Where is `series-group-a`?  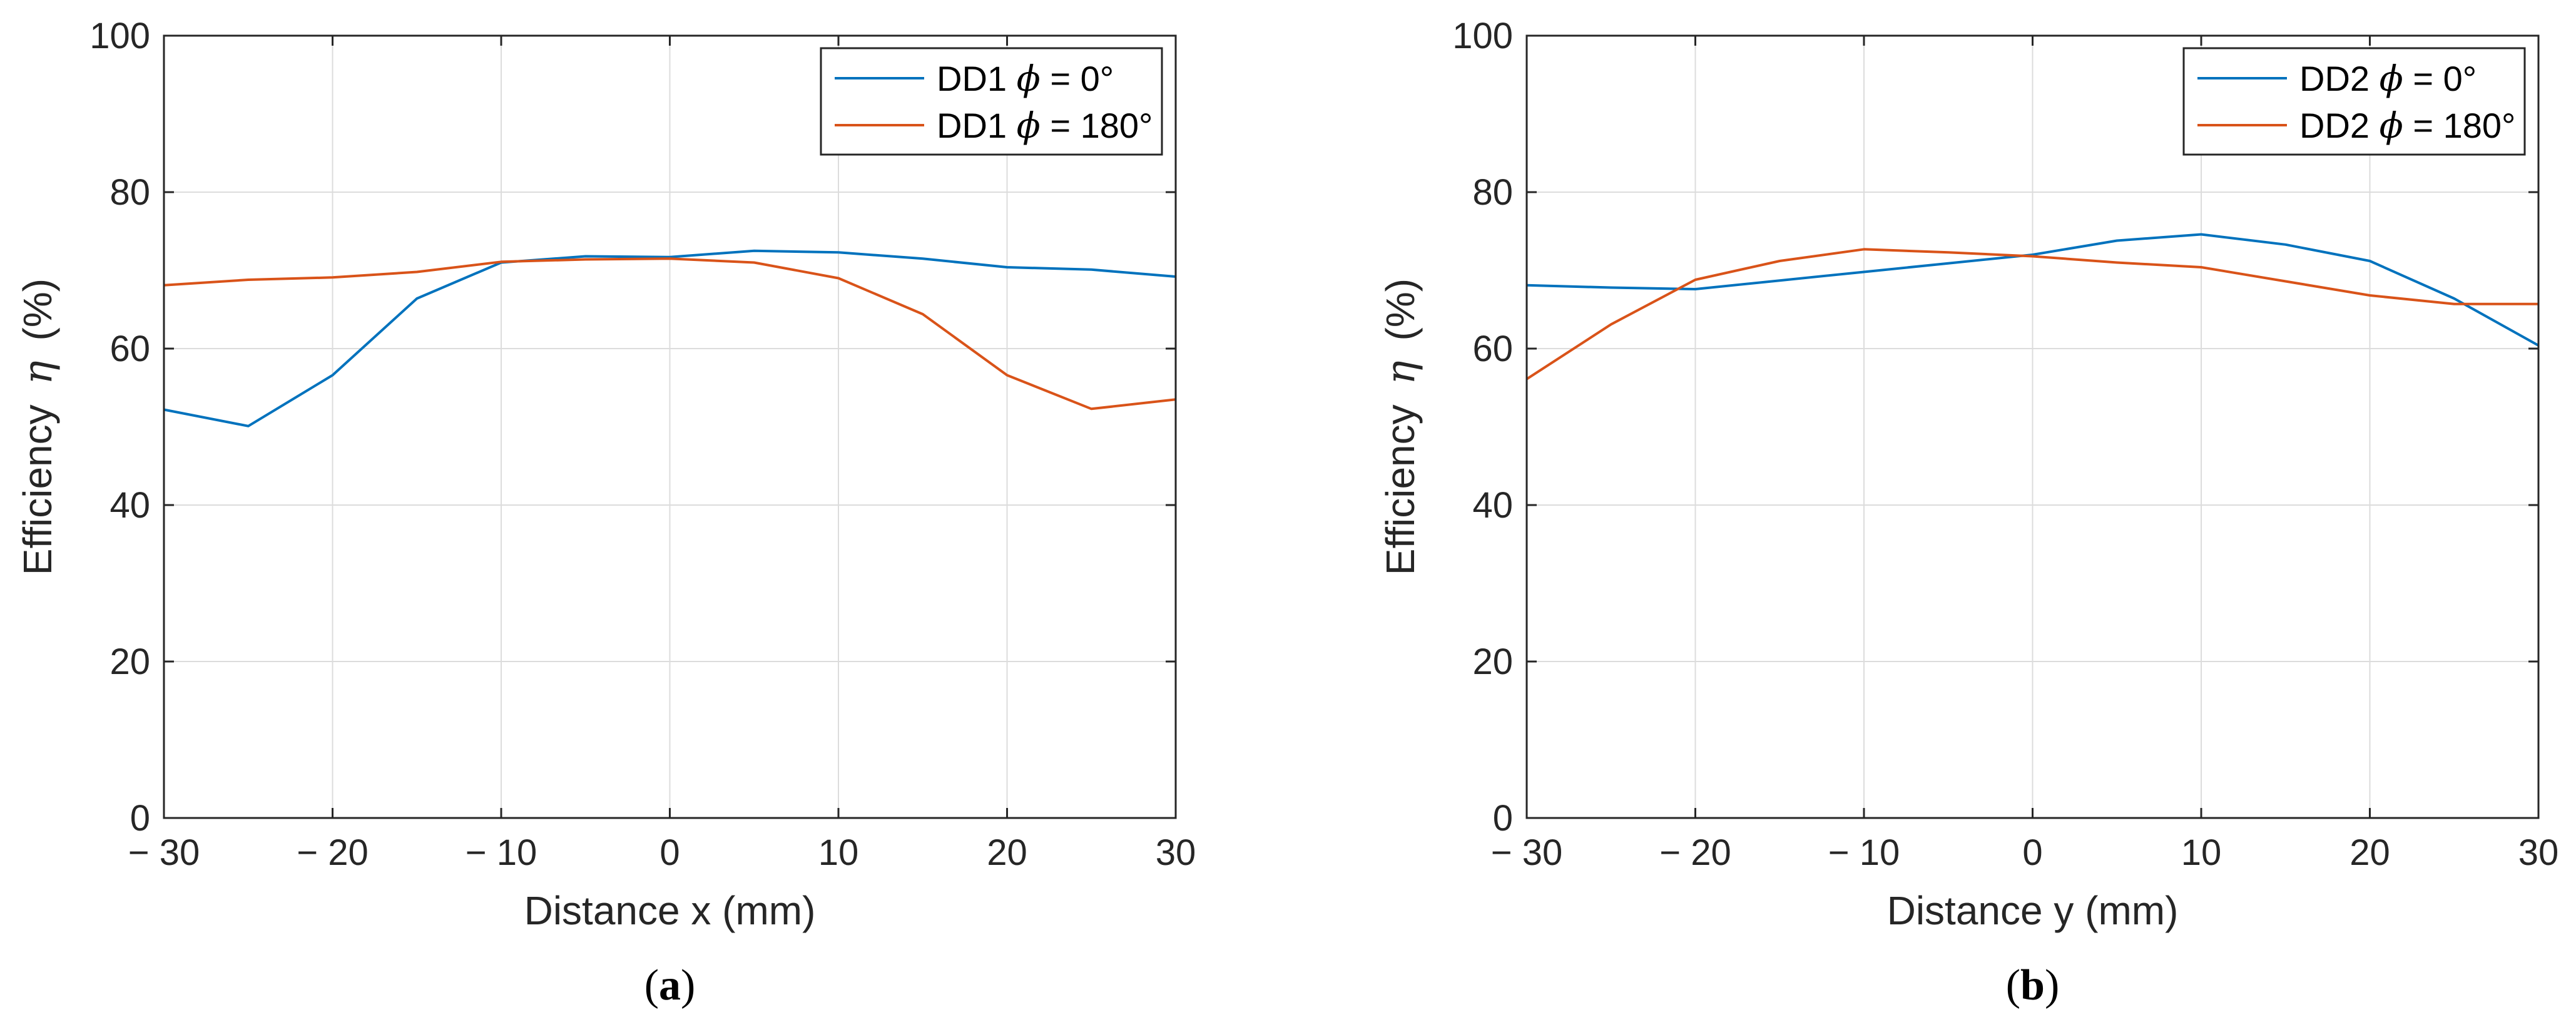
series-group-a is located at coordinates (670, 338).